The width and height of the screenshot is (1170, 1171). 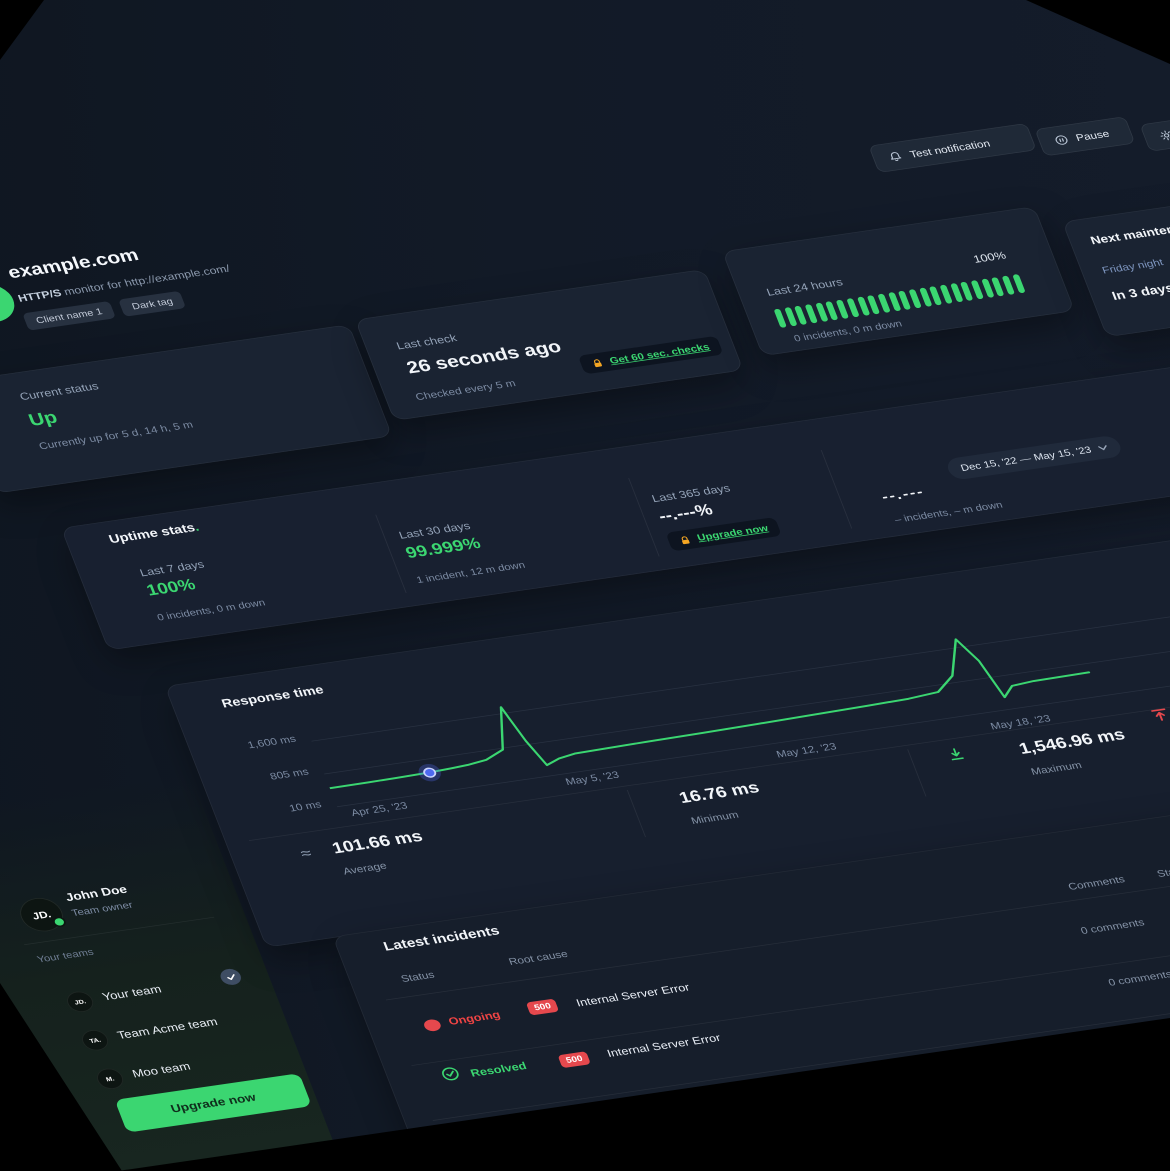 I want to click on resolved-check-icon, so click(x=450, y=1074).